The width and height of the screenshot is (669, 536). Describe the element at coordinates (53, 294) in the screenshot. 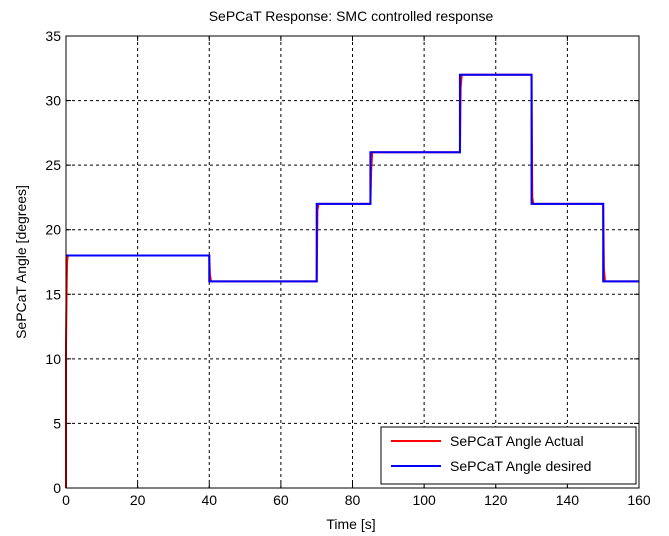

I see `y-tick-label: 15` at that location.